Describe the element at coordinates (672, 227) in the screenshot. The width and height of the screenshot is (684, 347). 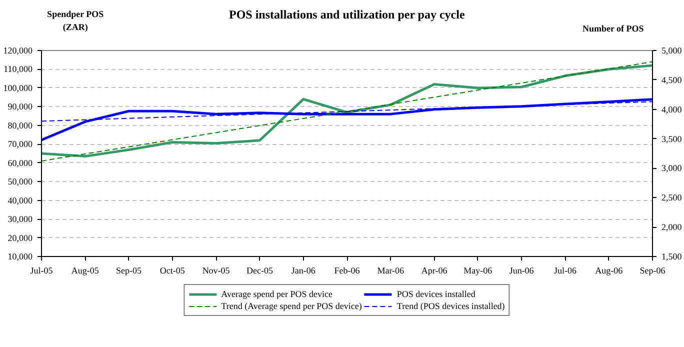
I see `y2-tick-label: 2,000` at that location.